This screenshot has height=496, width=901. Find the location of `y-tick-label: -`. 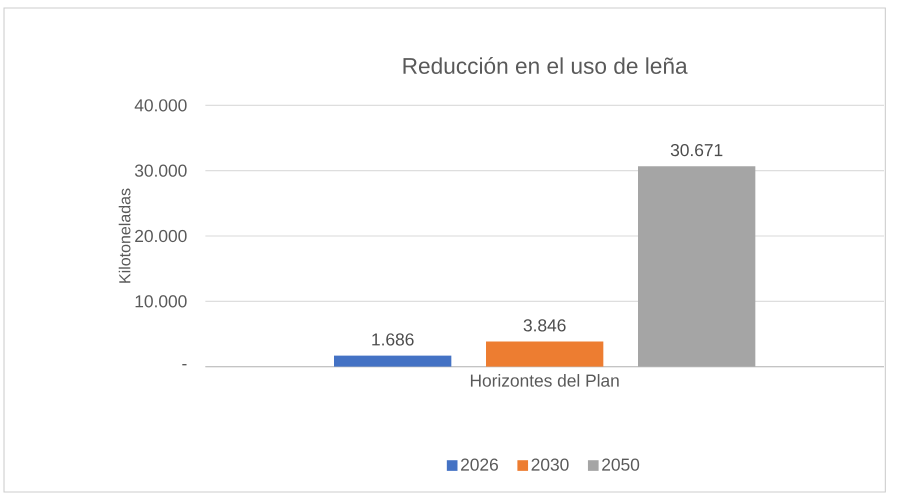

y-tick-label: - is located at coordinates (184, 365).